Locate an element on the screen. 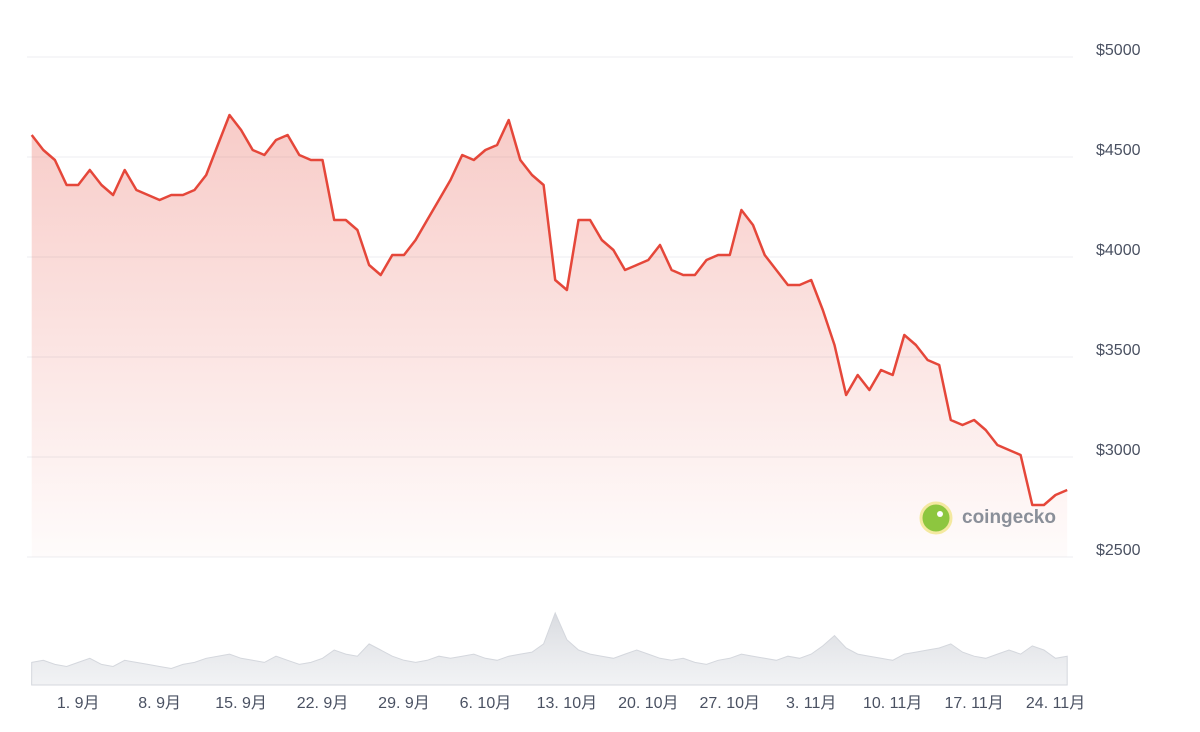 The image size is (1200, 732). logo-ring is located at coordinates (936, 518).